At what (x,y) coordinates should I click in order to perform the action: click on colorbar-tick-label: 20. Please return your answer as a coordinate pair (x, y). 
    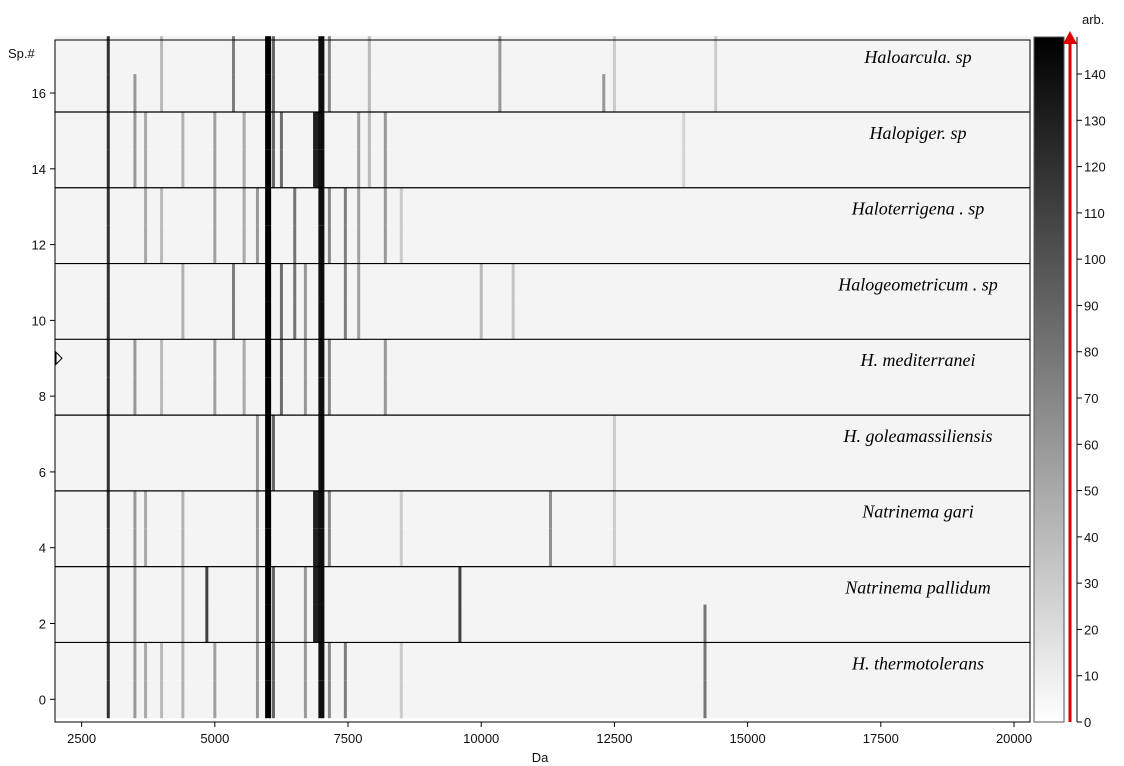
    Looking at the image, I should click on (1091, 629).